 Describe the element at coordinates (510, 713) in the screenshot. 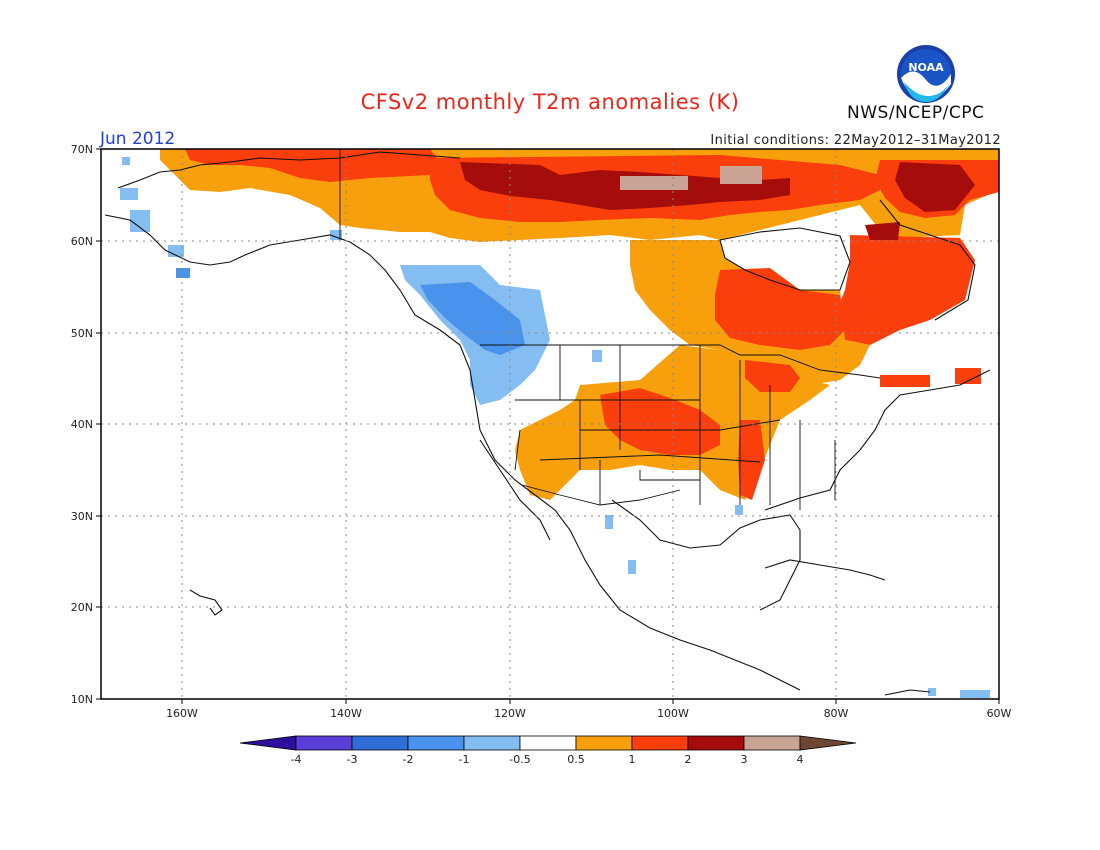

I see `lon-label: 120W` at that location.